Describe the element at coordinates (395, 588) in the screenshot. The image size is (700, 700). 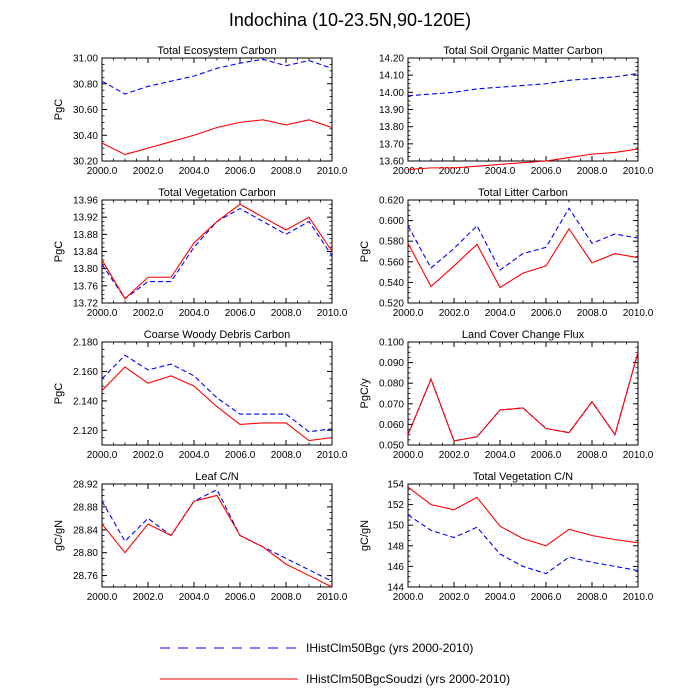
I see `y-tick-label: 144` at that location.